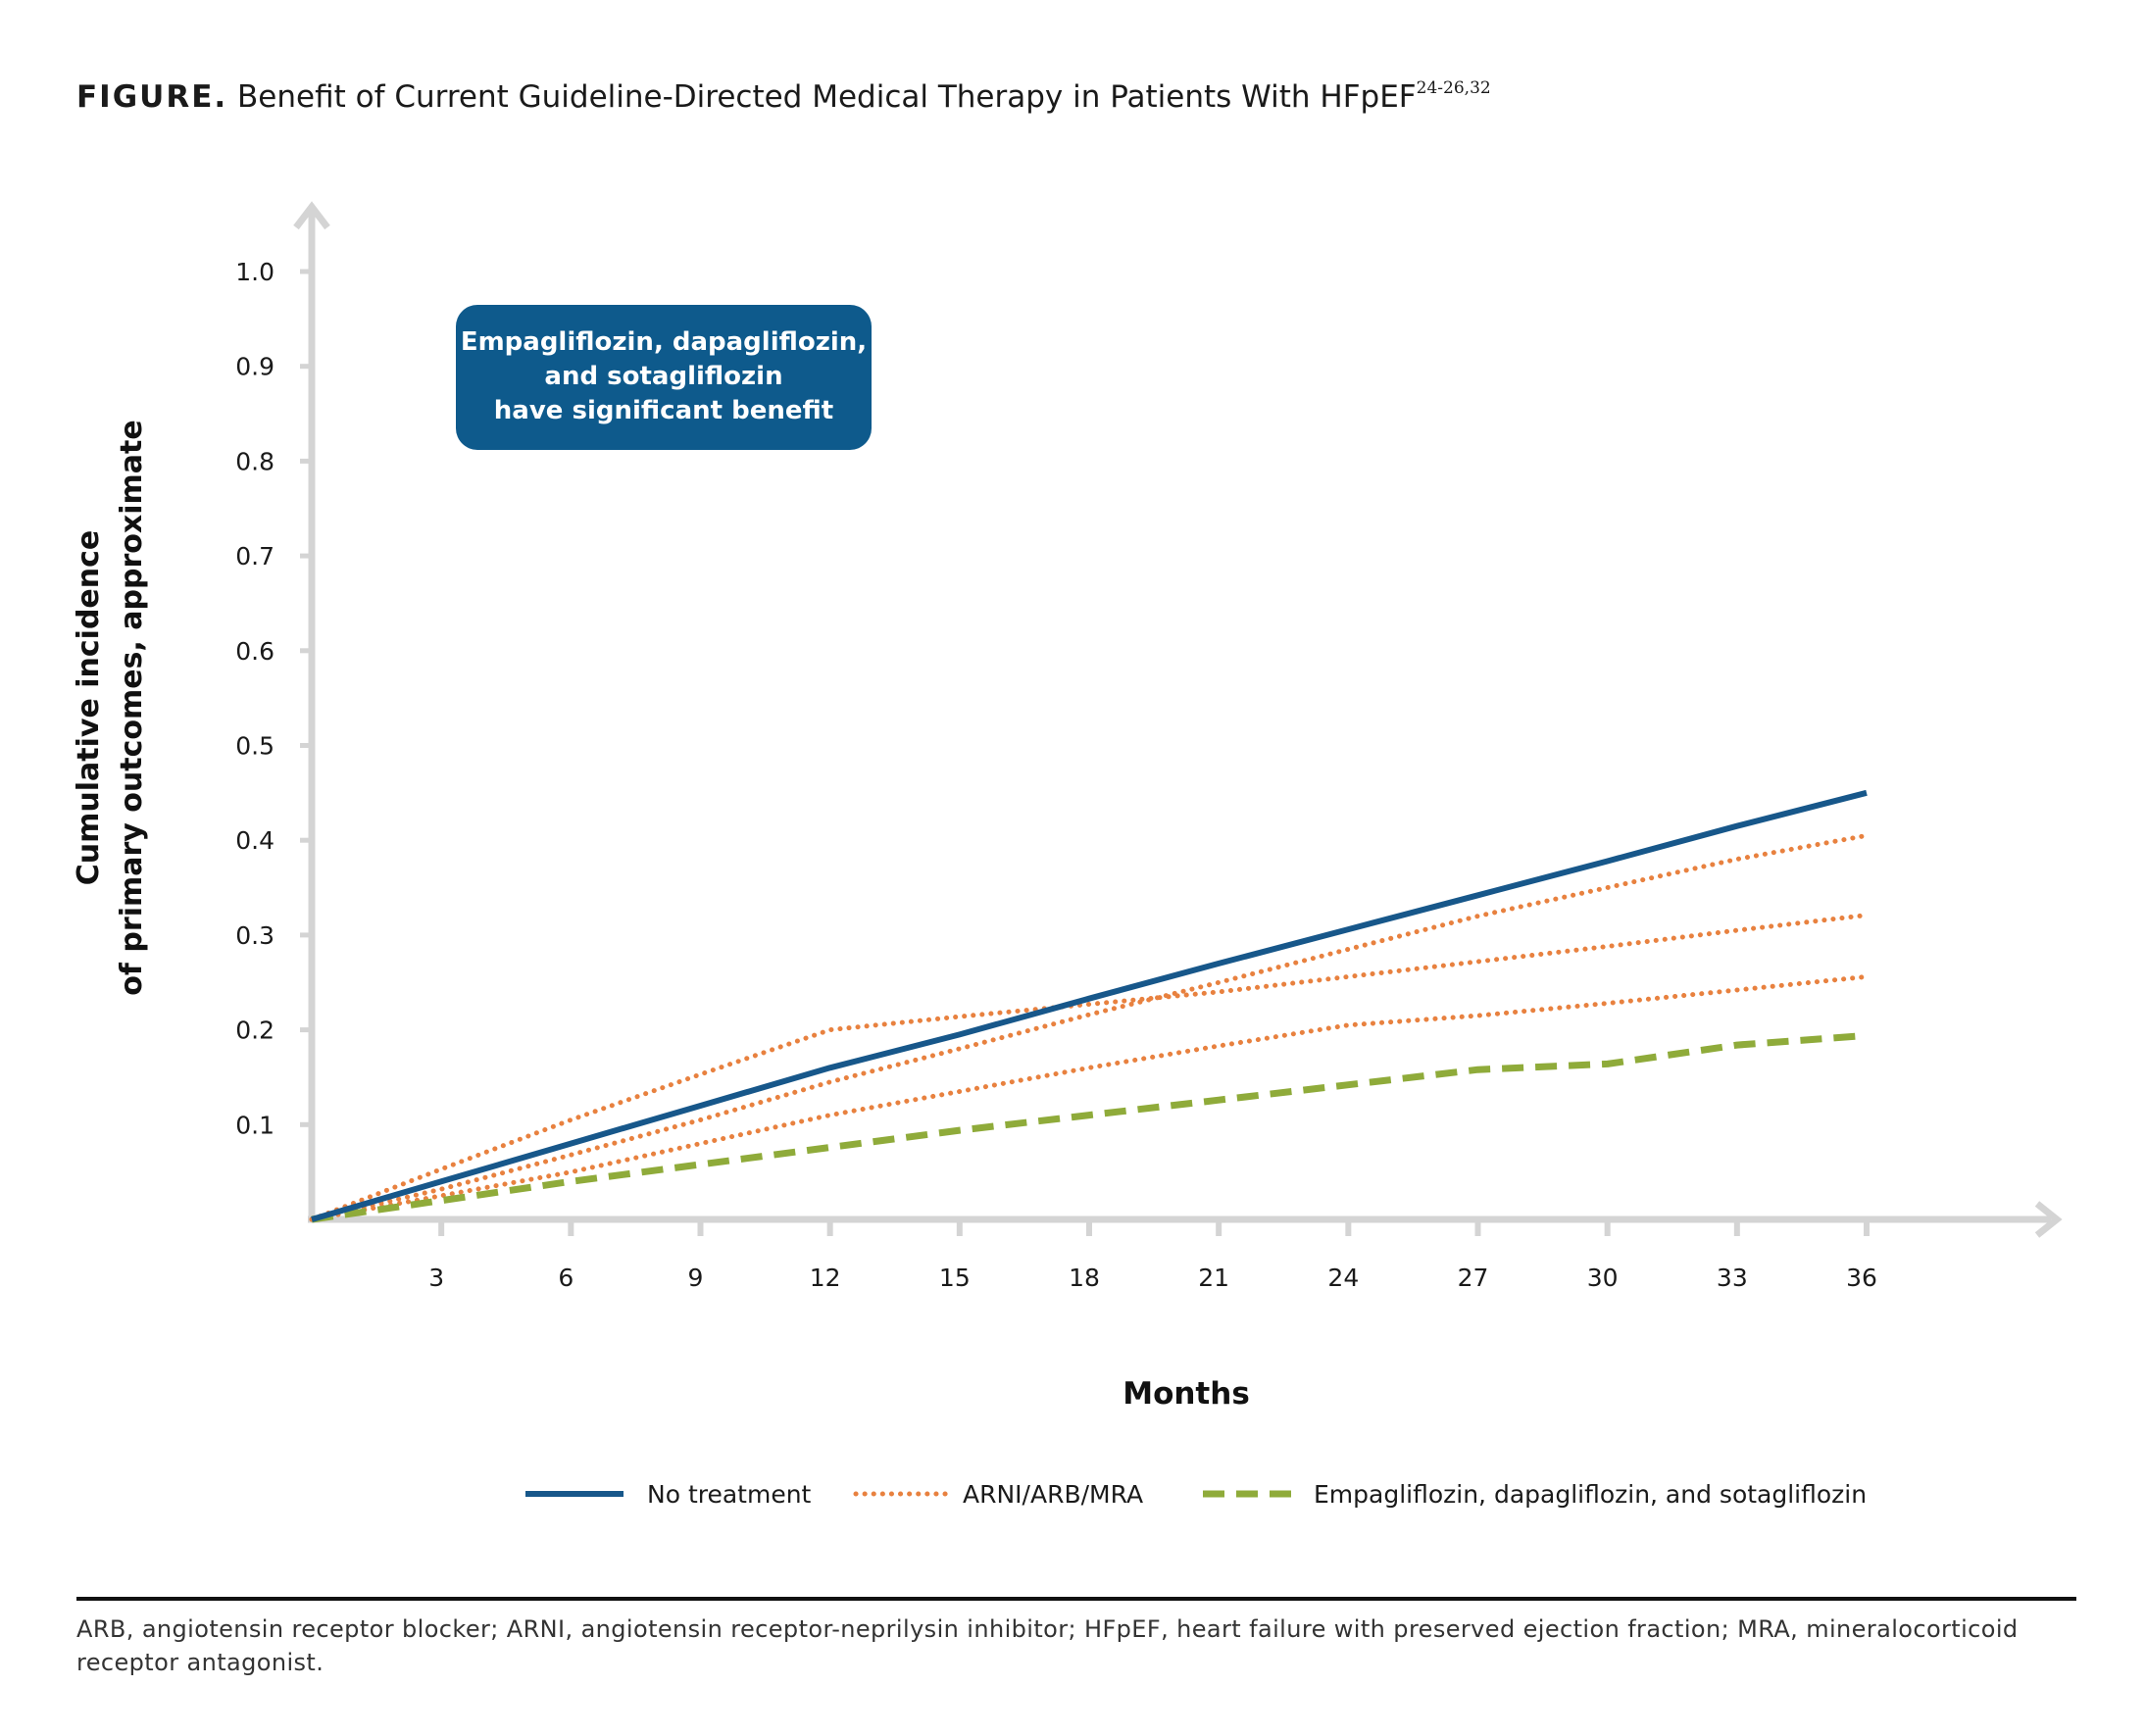  What do you see at coordinates (1053, 1494) in the screenshot?
I see `legend-label: ARNI/ARB/MRA` at bounding box center [1053, 1494].